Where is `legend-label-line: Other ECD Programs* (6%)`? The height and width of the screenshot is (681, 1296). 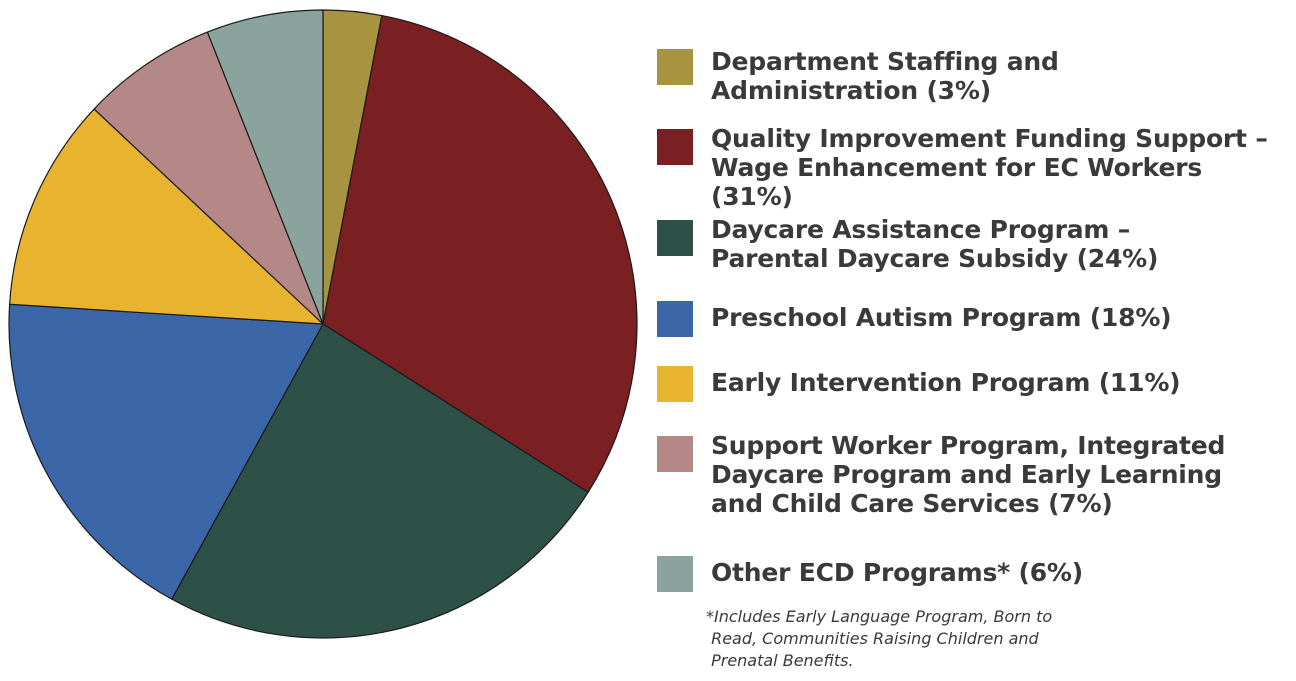 legend-label-line: Other ECD Programs* (6%) is located at coordinates (897, 572).